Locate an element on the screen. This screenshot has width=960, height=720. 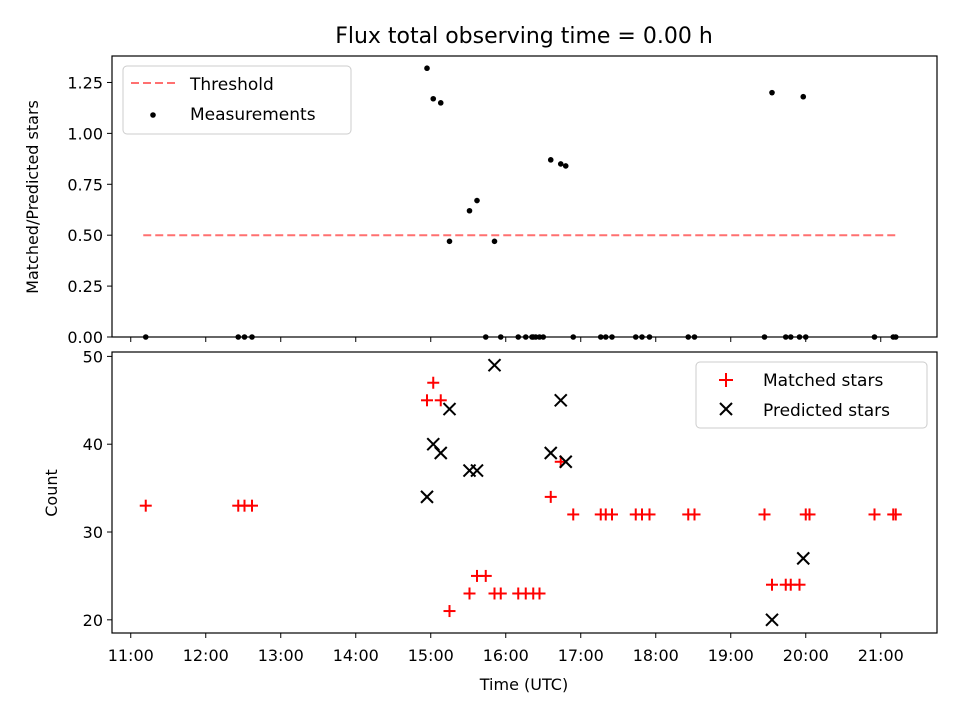
xtick-label: 13:00 is located at coordinates (281, 655).